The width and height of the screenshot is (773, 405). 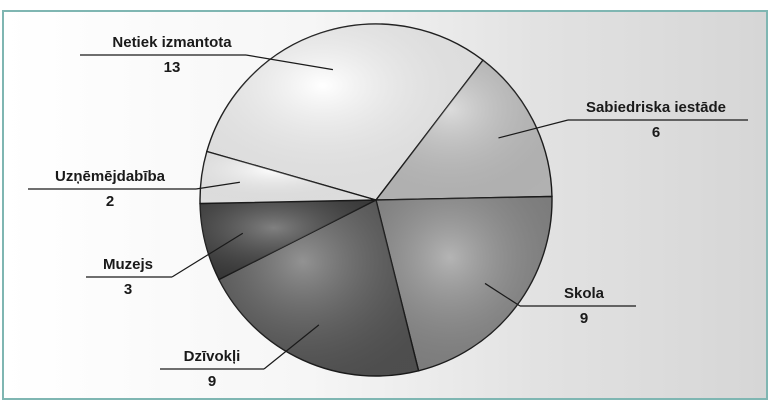 I want to click on slice-label-1: Netiek izmantota, so click(x=172, y=42).